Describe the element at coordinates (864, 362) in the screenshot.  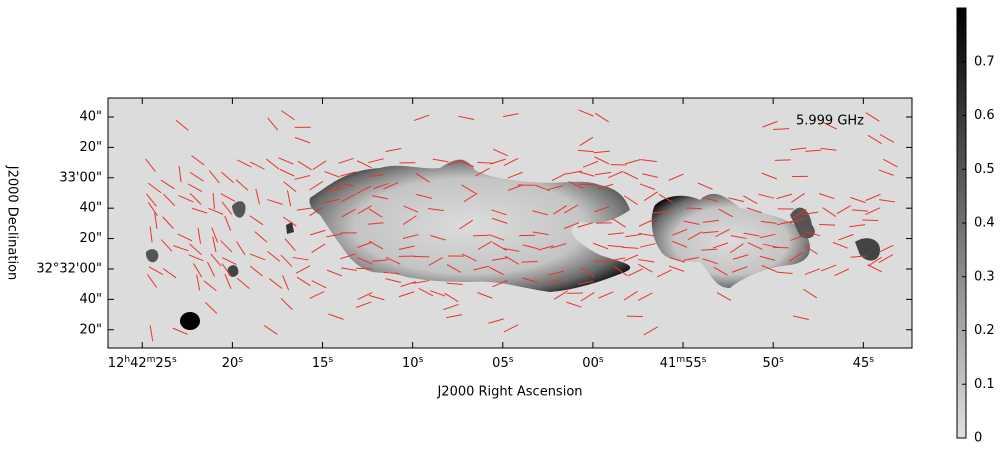
I see `x-tick-label: 45s` at that location.